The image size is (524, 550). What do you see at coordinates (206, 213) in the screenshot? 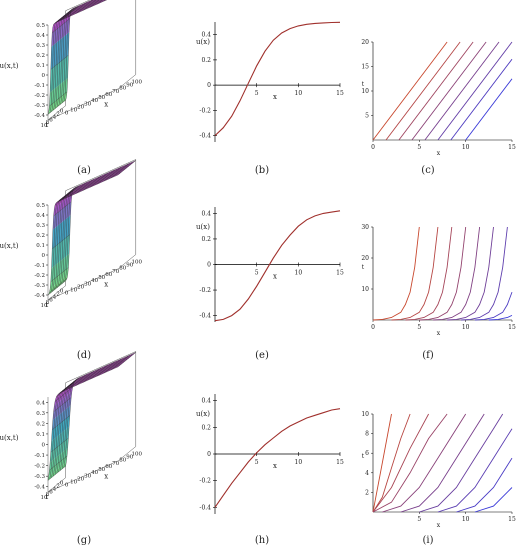
I see `y-tick-label: 0.4` at bounding box center [206, 213].